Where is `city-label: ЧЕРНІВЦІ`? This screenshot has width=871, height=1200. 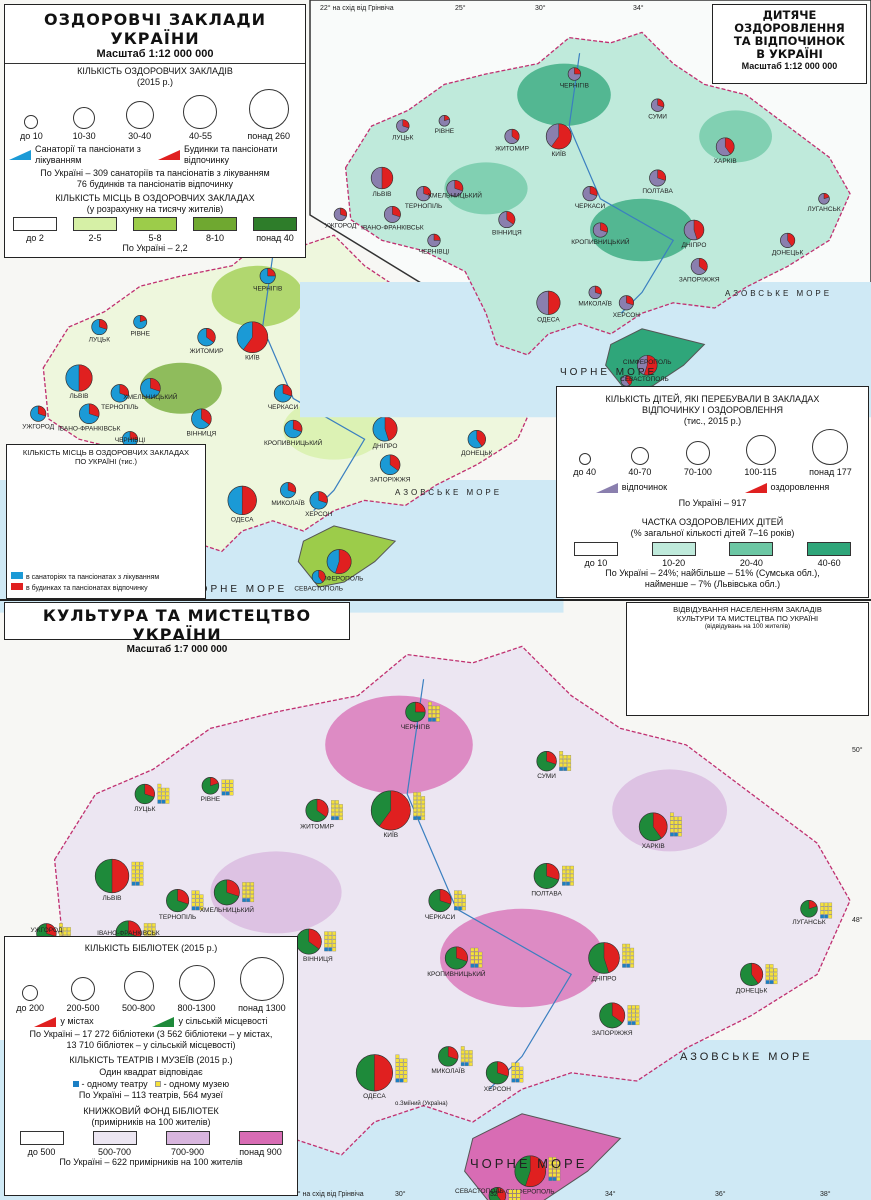
city-label: ЧЕРНІВЦІ is located at coordinates (130, 440).